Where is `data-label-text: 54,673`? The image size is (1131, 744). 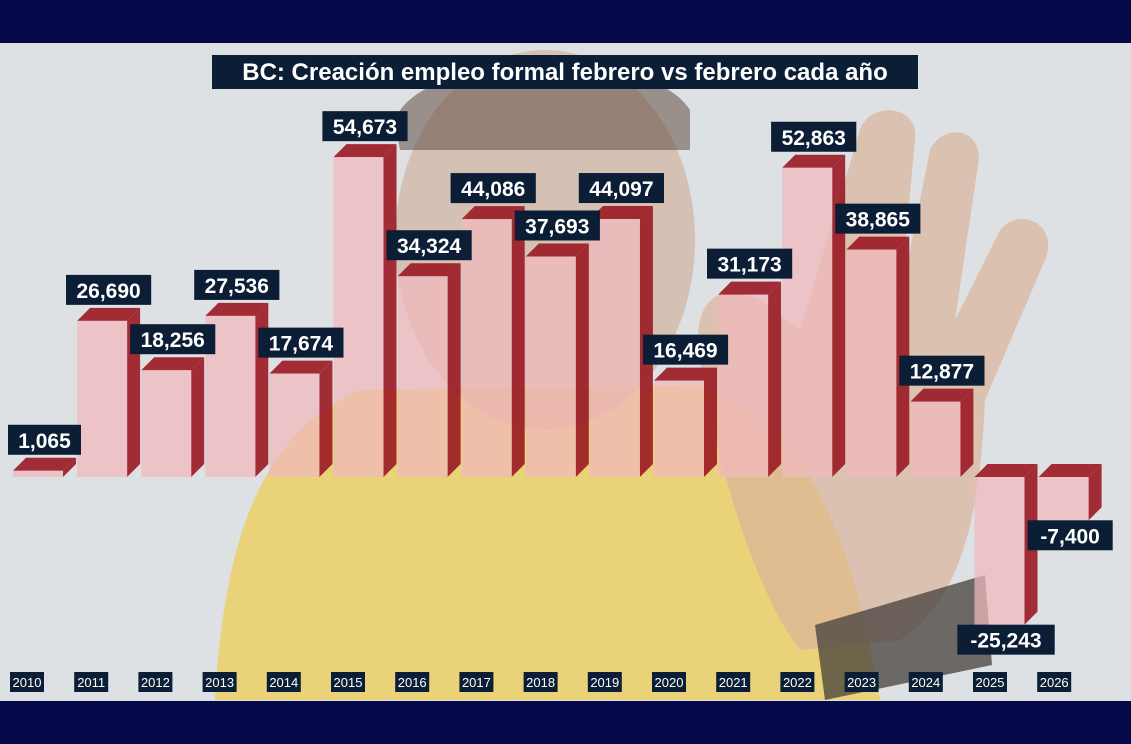
data-label-text: 54,673 is located at coordinates (365, 127).